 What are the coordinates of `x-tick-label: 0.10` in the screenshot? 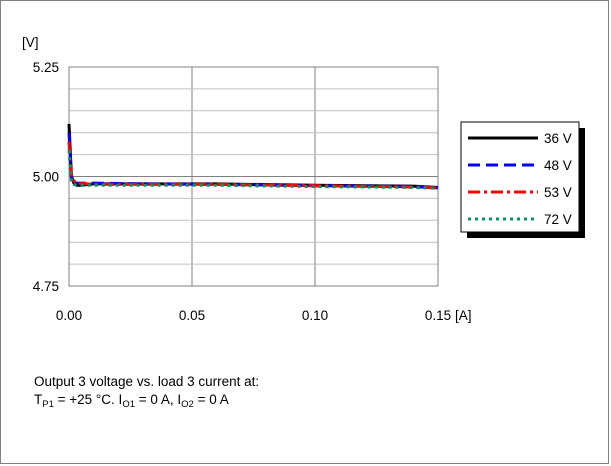 It's located at (315, 315).